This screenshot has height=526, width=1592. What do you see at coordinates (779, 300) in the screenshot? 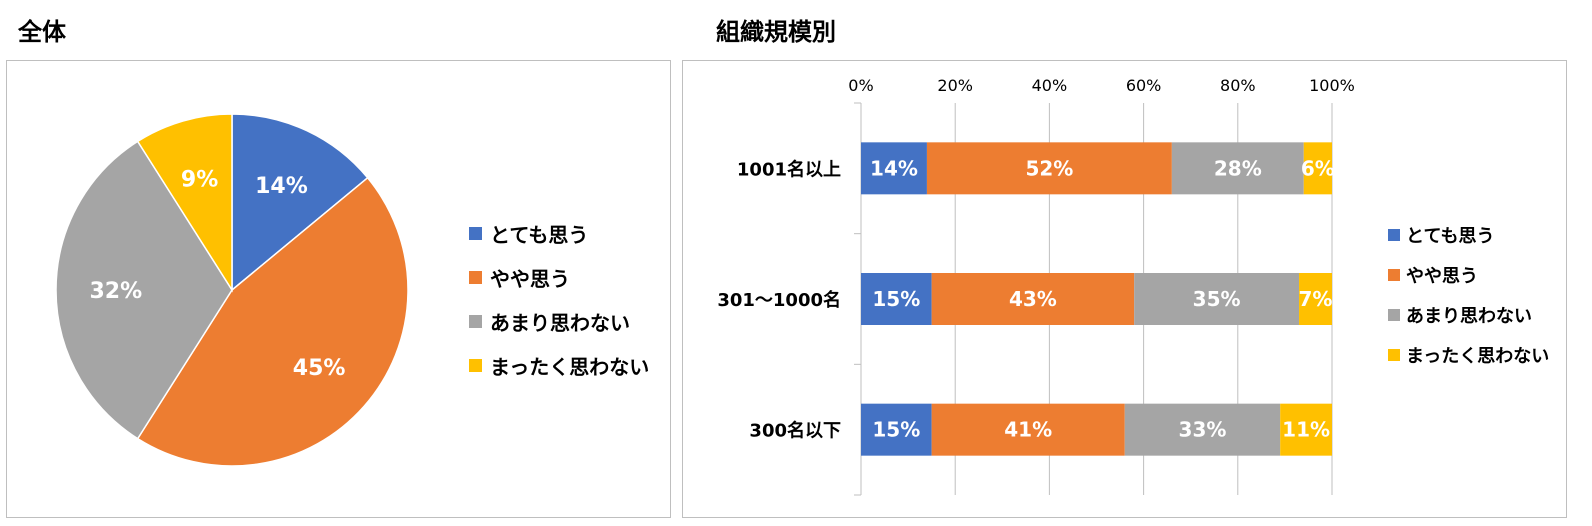
I see `category-label: 301～1000名` at bounding box center [779, 300].